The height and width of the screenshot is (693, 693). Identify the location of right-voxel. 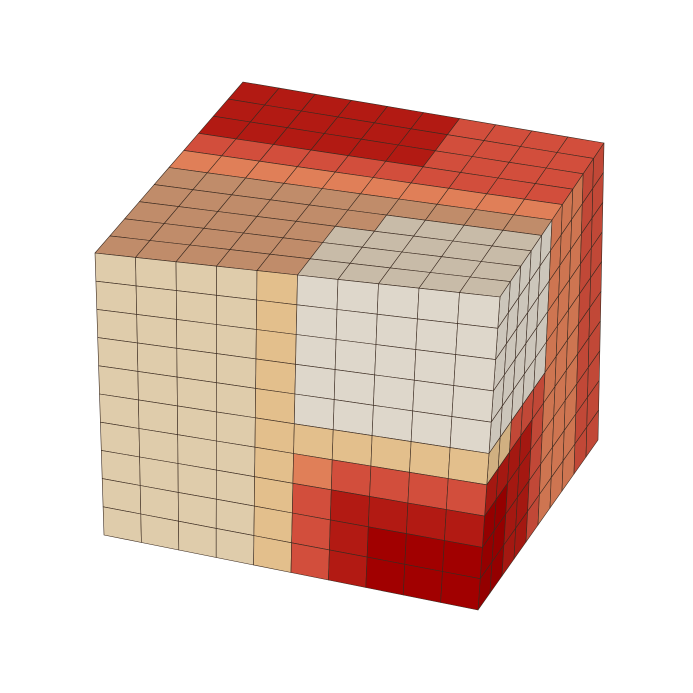
(592, 433).